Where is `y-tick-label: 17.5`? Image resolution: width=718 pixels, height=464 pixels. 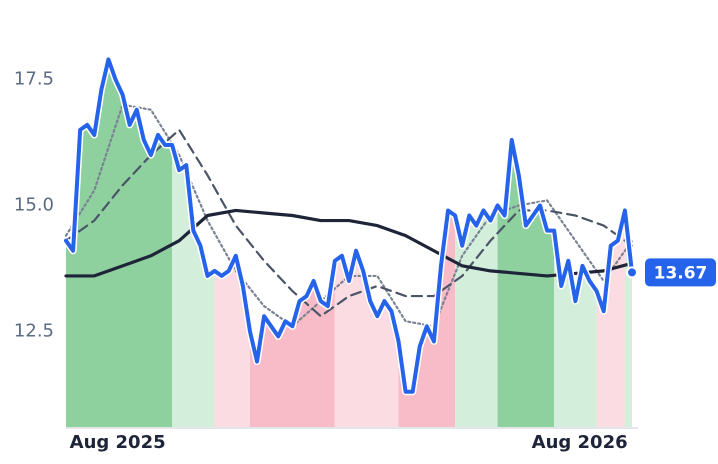 y-tick-label: 17.5 is located at coordinates (34, 79).